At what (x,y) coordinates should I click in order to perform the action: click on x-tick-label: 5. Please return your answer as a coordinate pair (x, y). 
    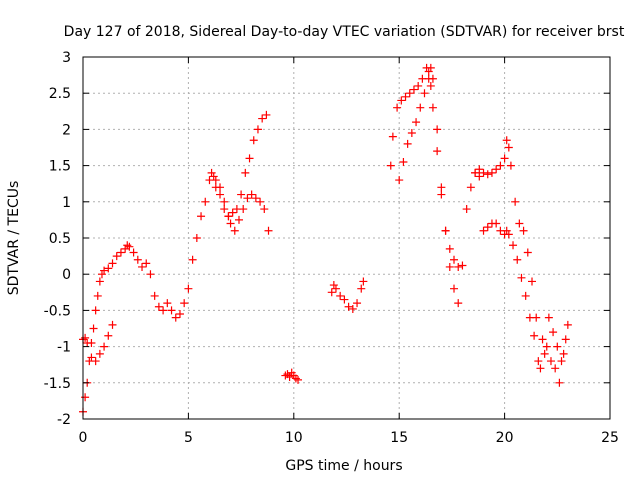
    Looking at the image, I should click on (188, 438).